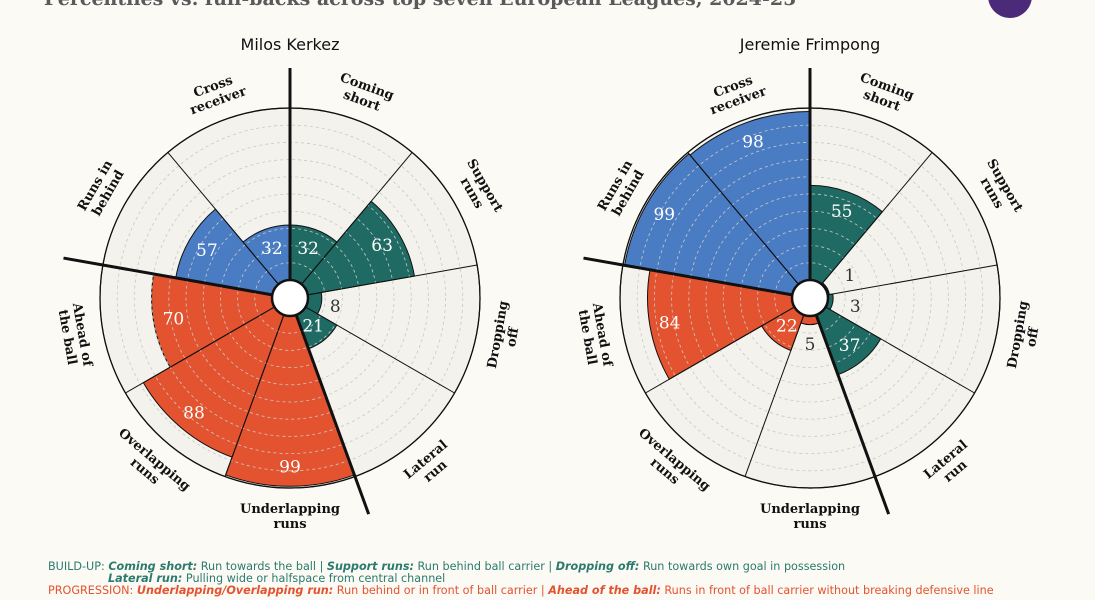  I want to click on legend-desc-coming-short: Run towards the ball |, so click(262, 566).